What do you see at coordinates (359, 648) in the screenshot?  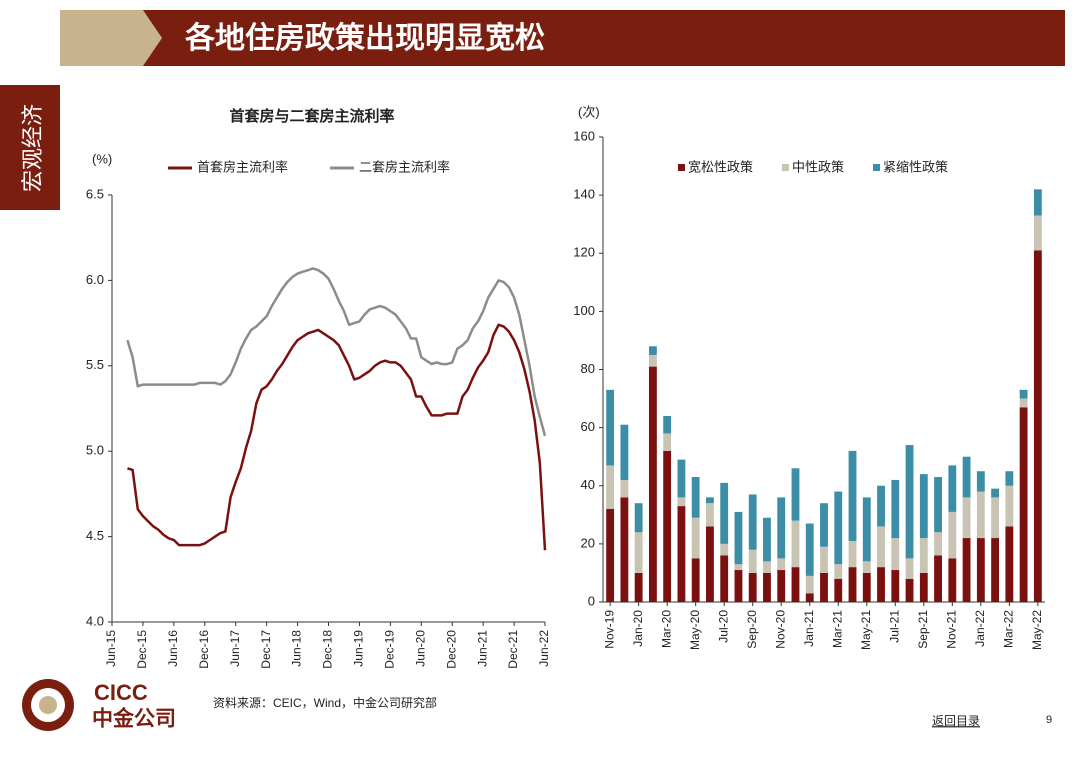 I see `x-tick-label: Jun-19` at bounding box center [359, 648].